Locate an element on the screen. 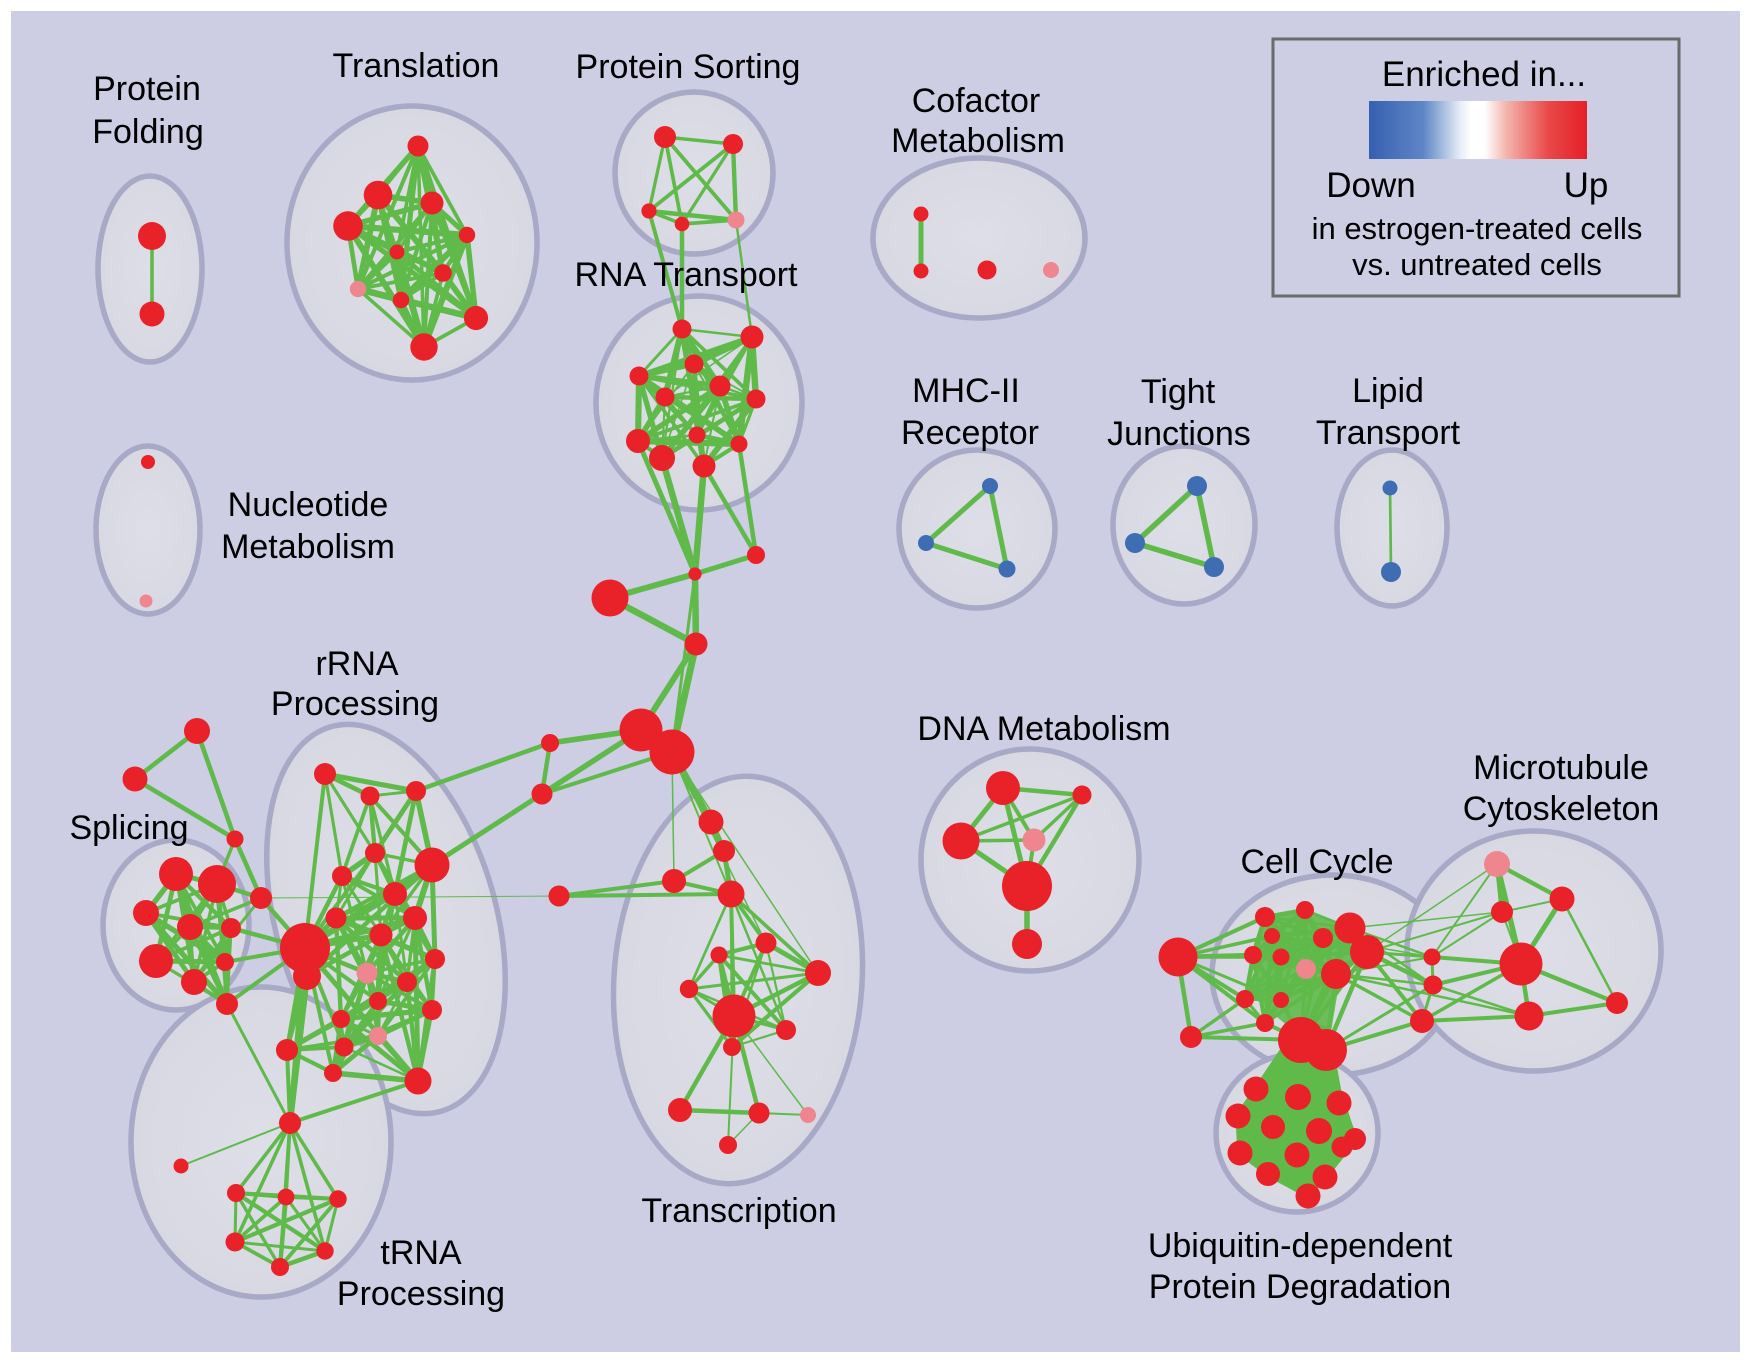  svg-text: Protein Sorting is located at coordinates (688, 67).